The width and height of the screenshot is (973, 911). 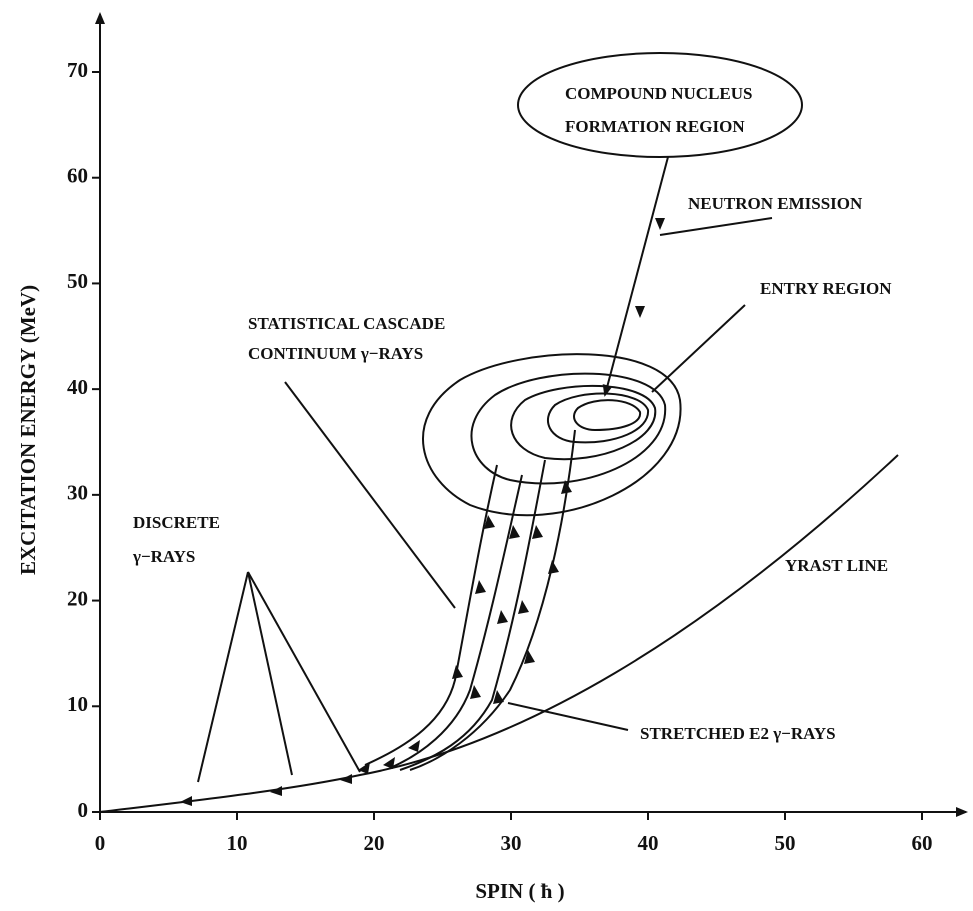 What do you see at coordinates (335, 353) in the screenshot?
I see `statistical-label: CONTINUUM γ−RAYS` at bounding box center [335, 353].